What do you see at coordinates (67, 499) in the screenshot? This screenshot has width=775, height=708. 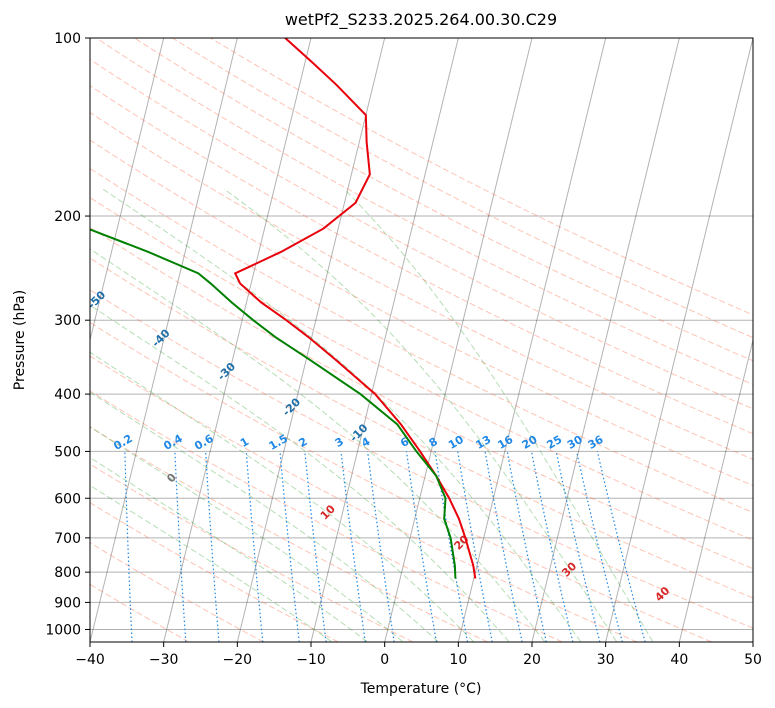 I see `y-tick-label: 600` at bounding box center [67, 499].